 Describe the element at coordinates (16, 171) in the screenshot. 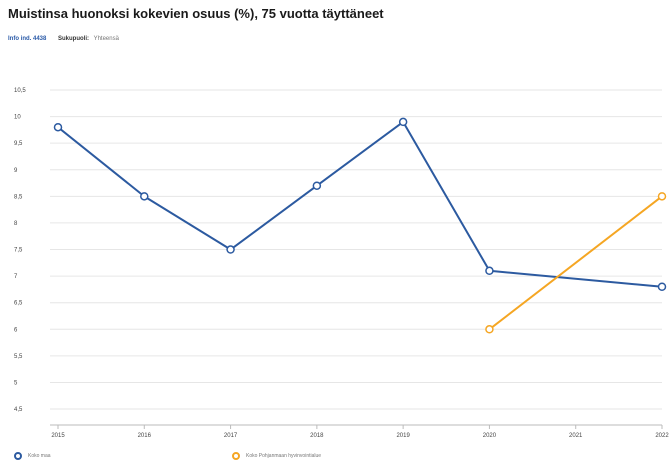

I see `y-tick-label: 9` at that location.